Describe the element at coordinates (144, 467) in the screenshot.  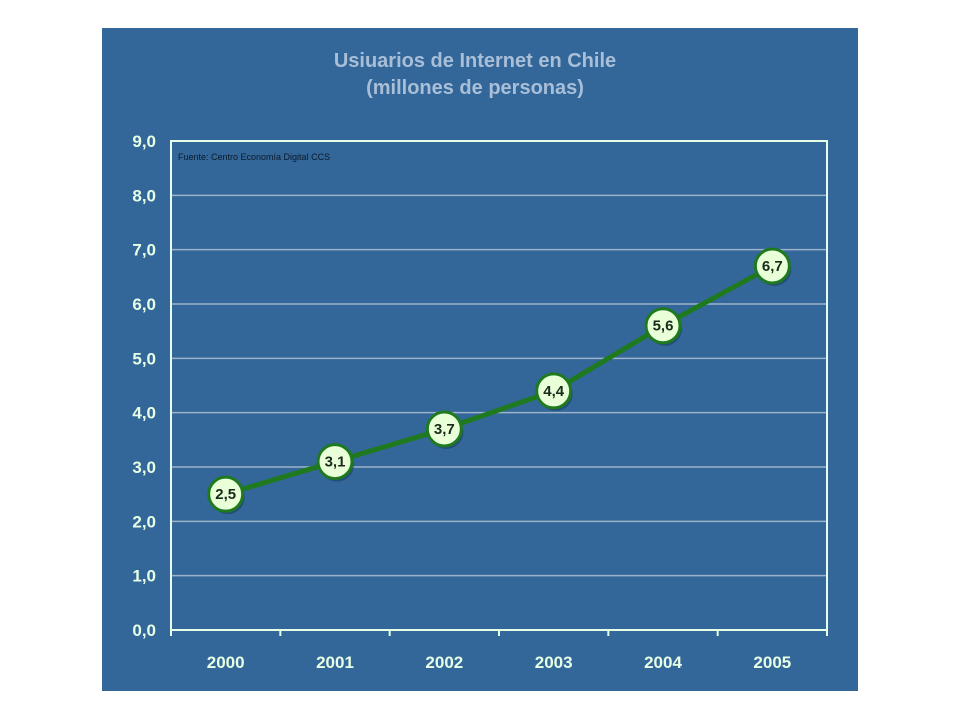
I see `y-tick-label: 3,0` at that location.